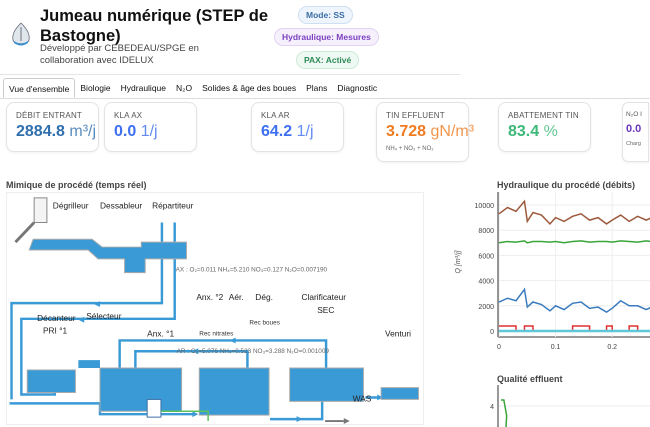 This screenshot has width=650, height=427. What do you see at coordinates (49, 115) in the screenshot?
I see `kpi-label: DÉBIT ENTRANT` at bounding box center [49, 115].